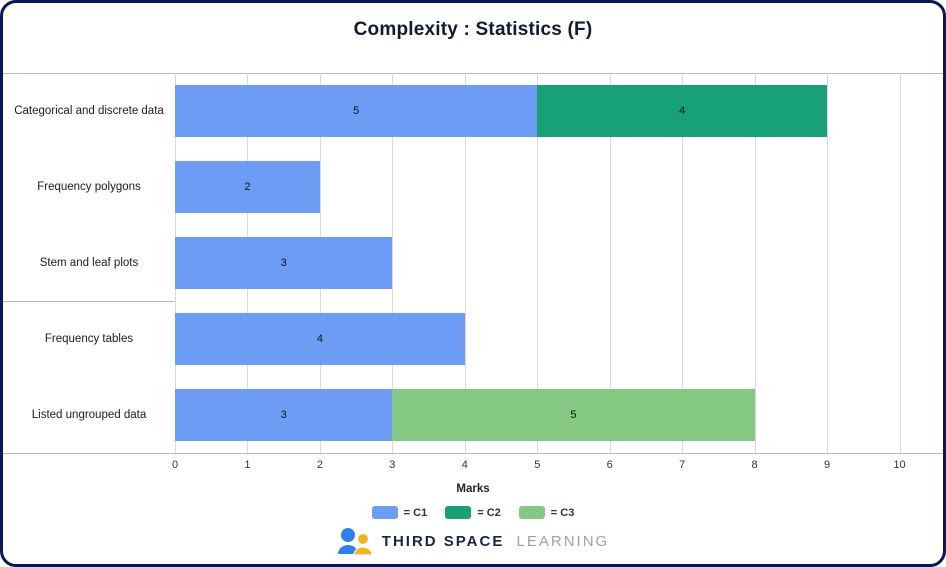 This screenshot has width=946, height=567. I want to click on x-tick-label: 8, so click(754, 465).